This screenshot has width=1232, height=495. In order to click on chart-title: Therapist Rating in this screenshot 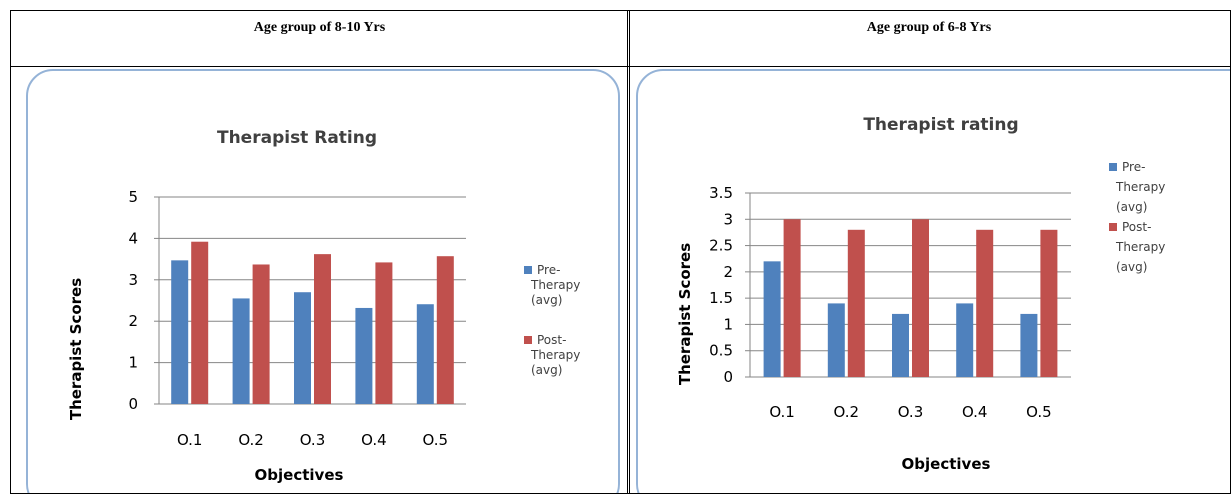, I will do `click(297, 138)`.